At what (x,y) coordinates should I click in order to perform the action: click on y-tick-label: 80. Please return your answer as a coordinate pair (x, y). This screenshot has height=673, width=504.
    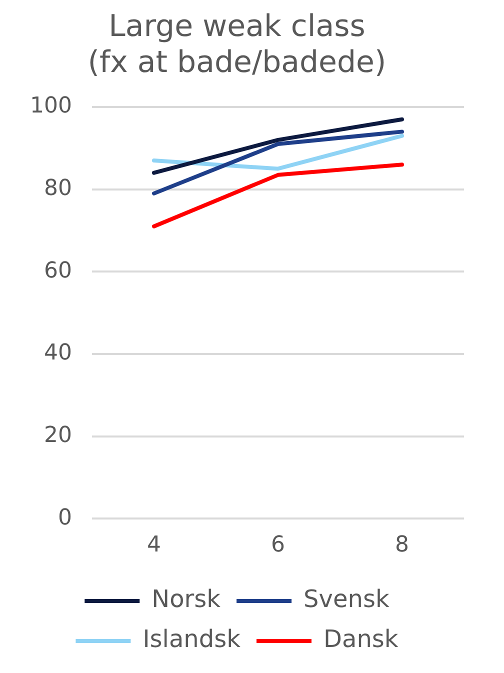
    Looking at the image, I should click on (58, 189).